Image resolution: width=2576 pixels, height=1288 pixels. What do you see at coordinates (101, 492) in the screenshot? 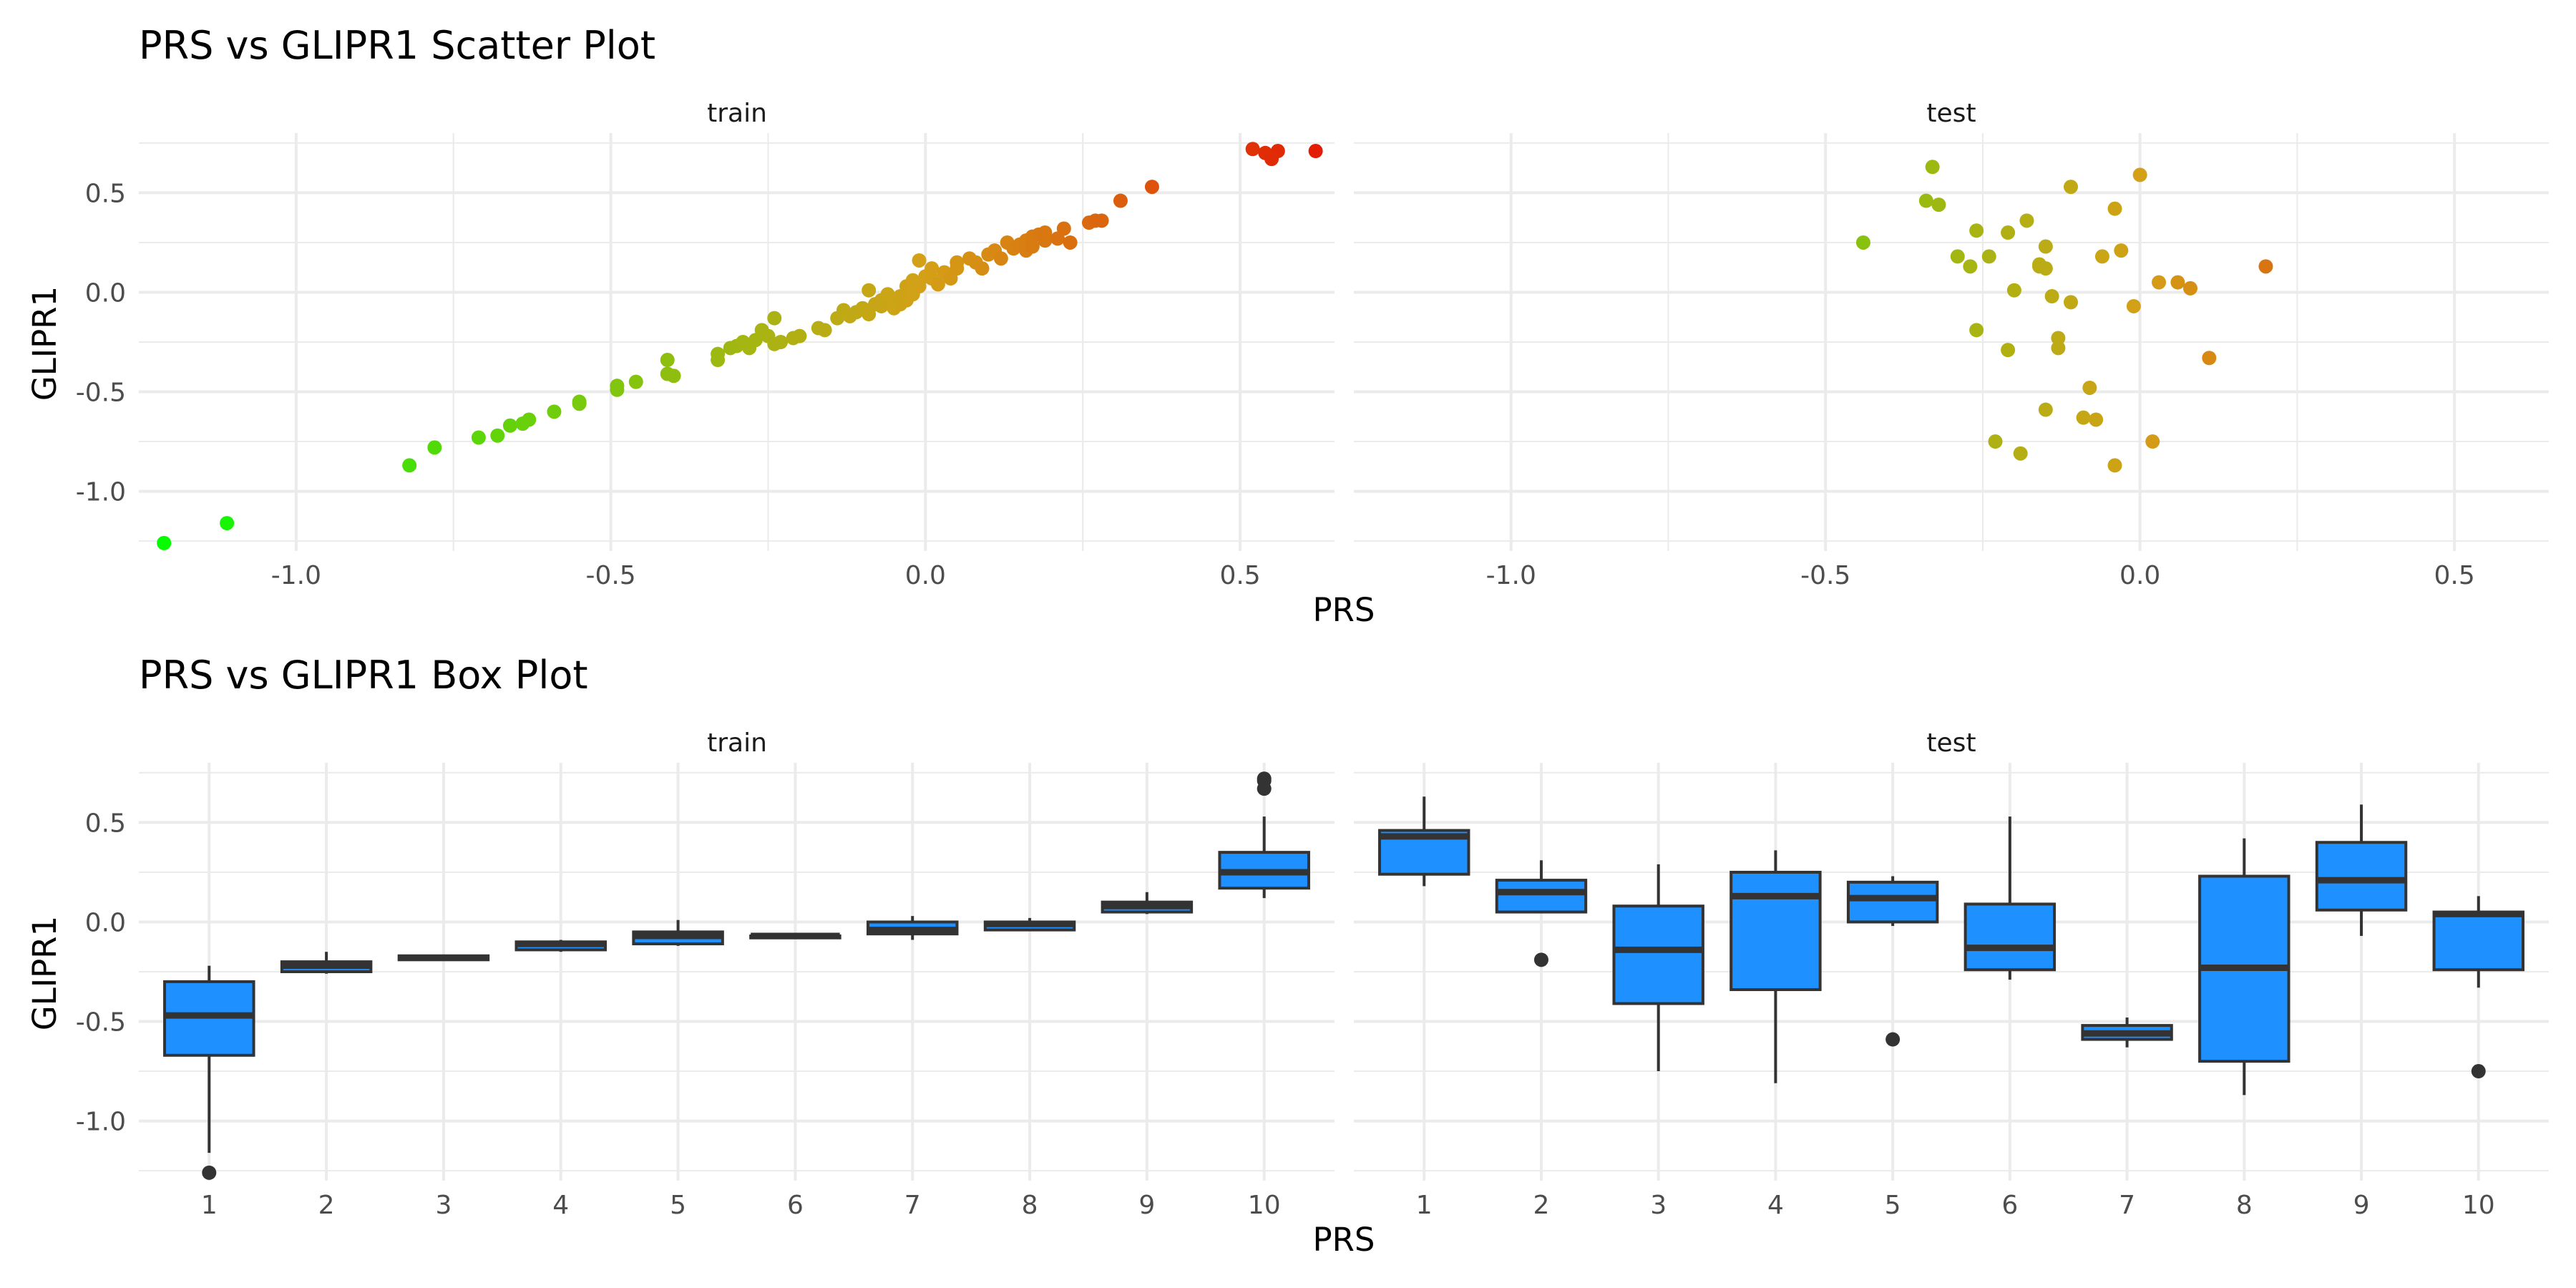
I see `scatter-y-tick-label: -1.0` at bounding box center [101, 492].